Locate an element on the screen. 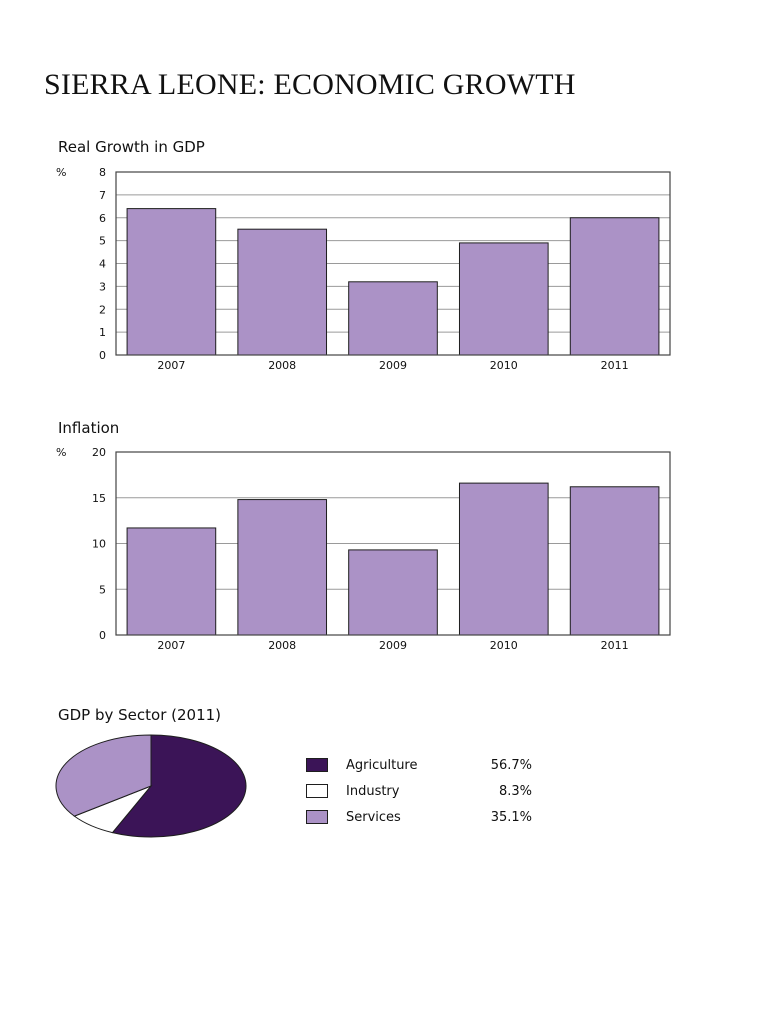 The image size is (768, 1024). legend-swatch-services is located at coordinates (317, 817).